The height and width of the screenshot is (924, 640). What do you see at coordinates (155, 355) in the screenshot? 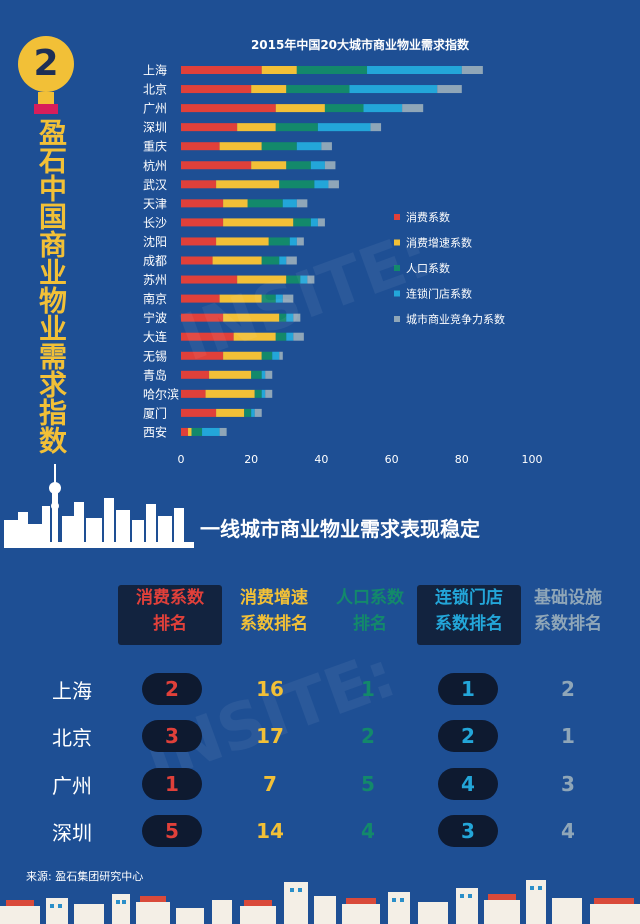
I see `category-label: 无锡` at bounding box center [155, 355].